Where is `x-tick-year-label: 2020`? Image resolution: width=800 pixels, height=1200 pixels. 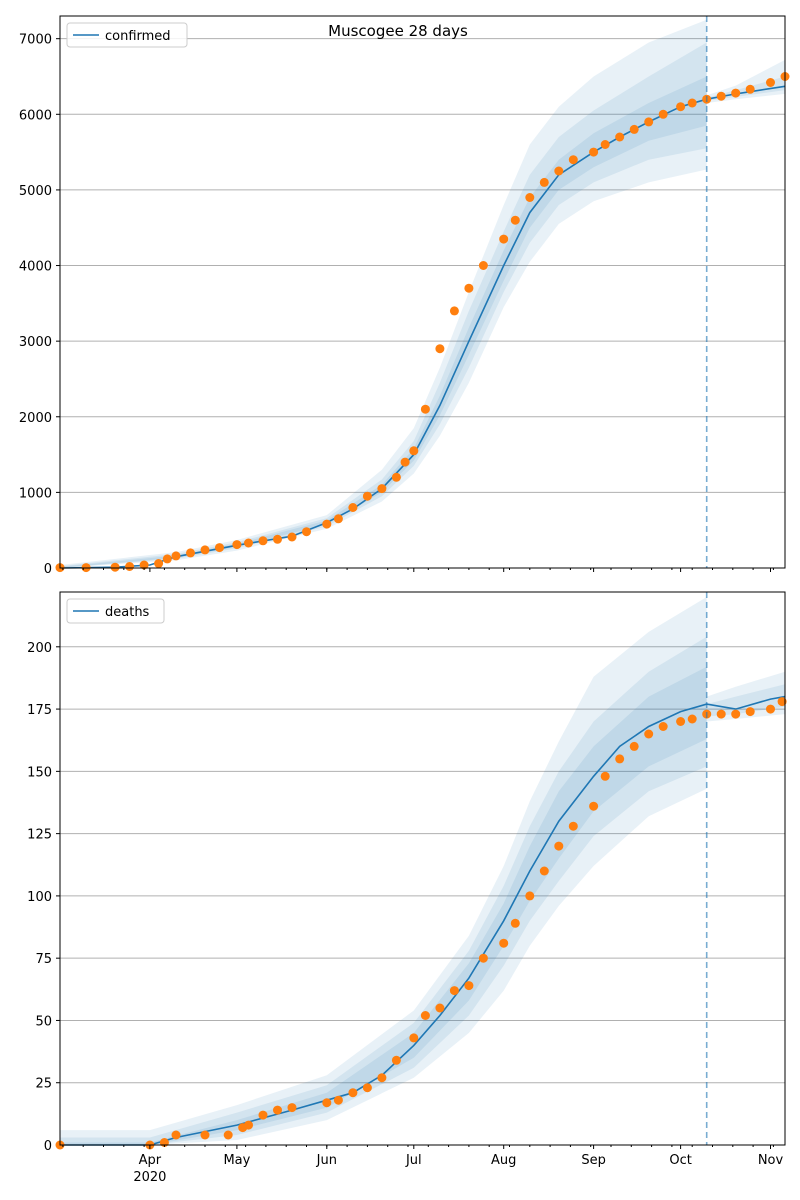
x-tick-year-label: 2020 is located at coordinates (149, 1177).